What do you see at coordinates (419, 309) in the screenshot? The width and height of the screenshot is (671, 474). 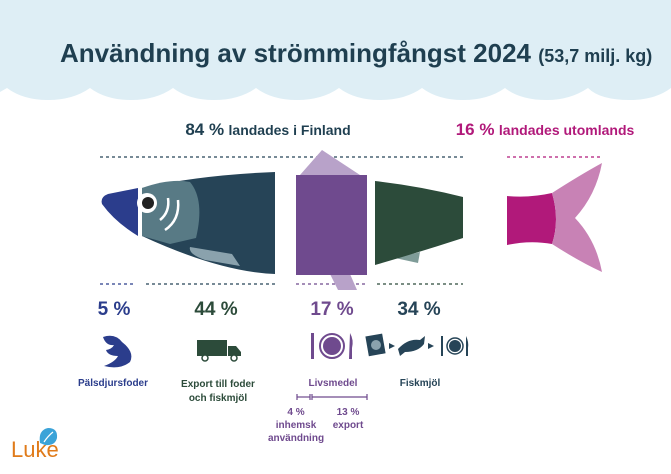 I see `percent-fishmeal: 34 %` at bounding box center [419, 309].